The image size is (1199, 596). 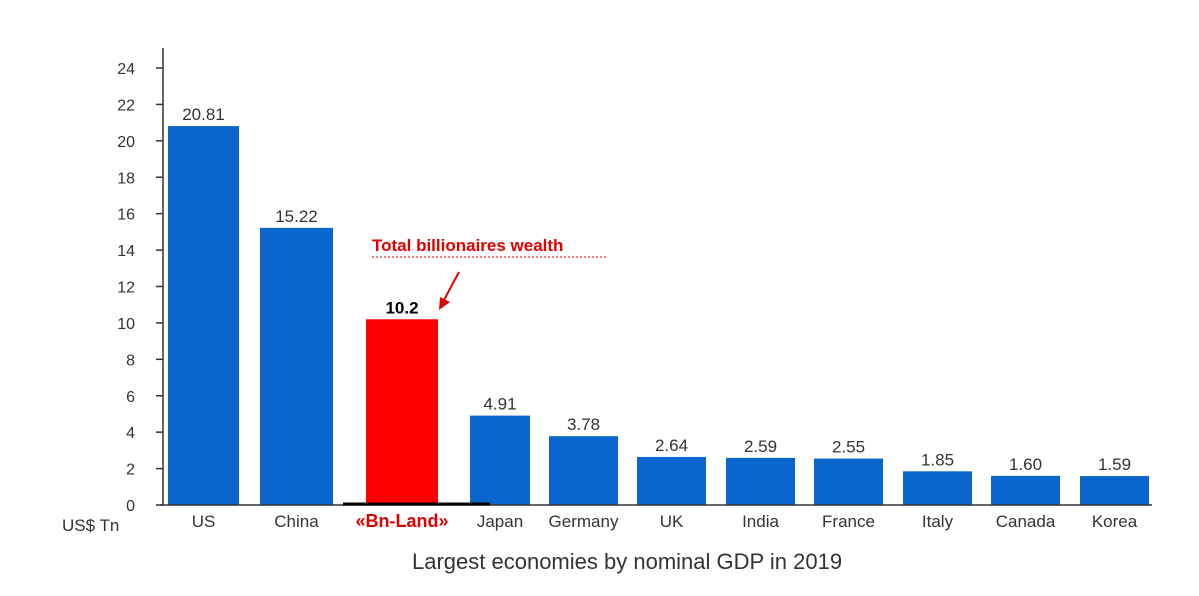 What do you see at coordinates (126, 69) in the screenshot?
I see `y-tick-label: 24` at bounding box center [126, 69].